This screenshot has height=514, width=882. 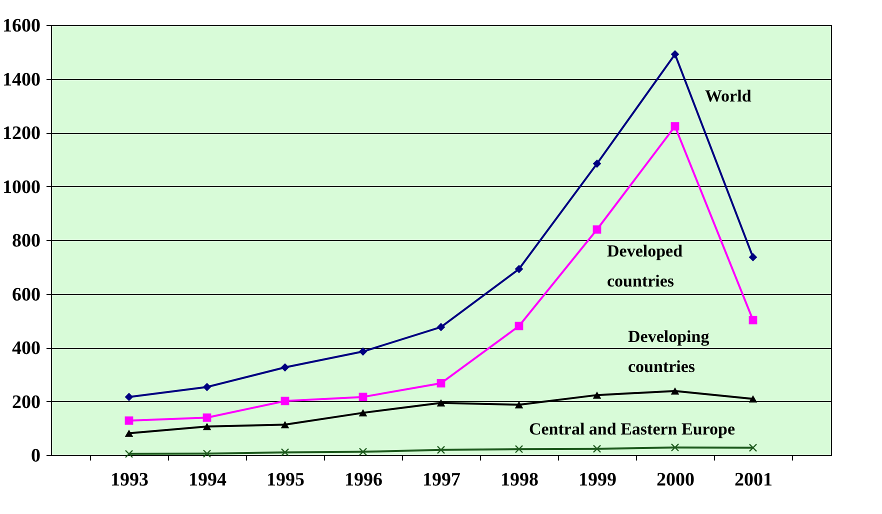 What do you see at coordinates (21, 187) in the screenshot?
I see `y-tick-label: 1000` at bounding box center [21, 187].